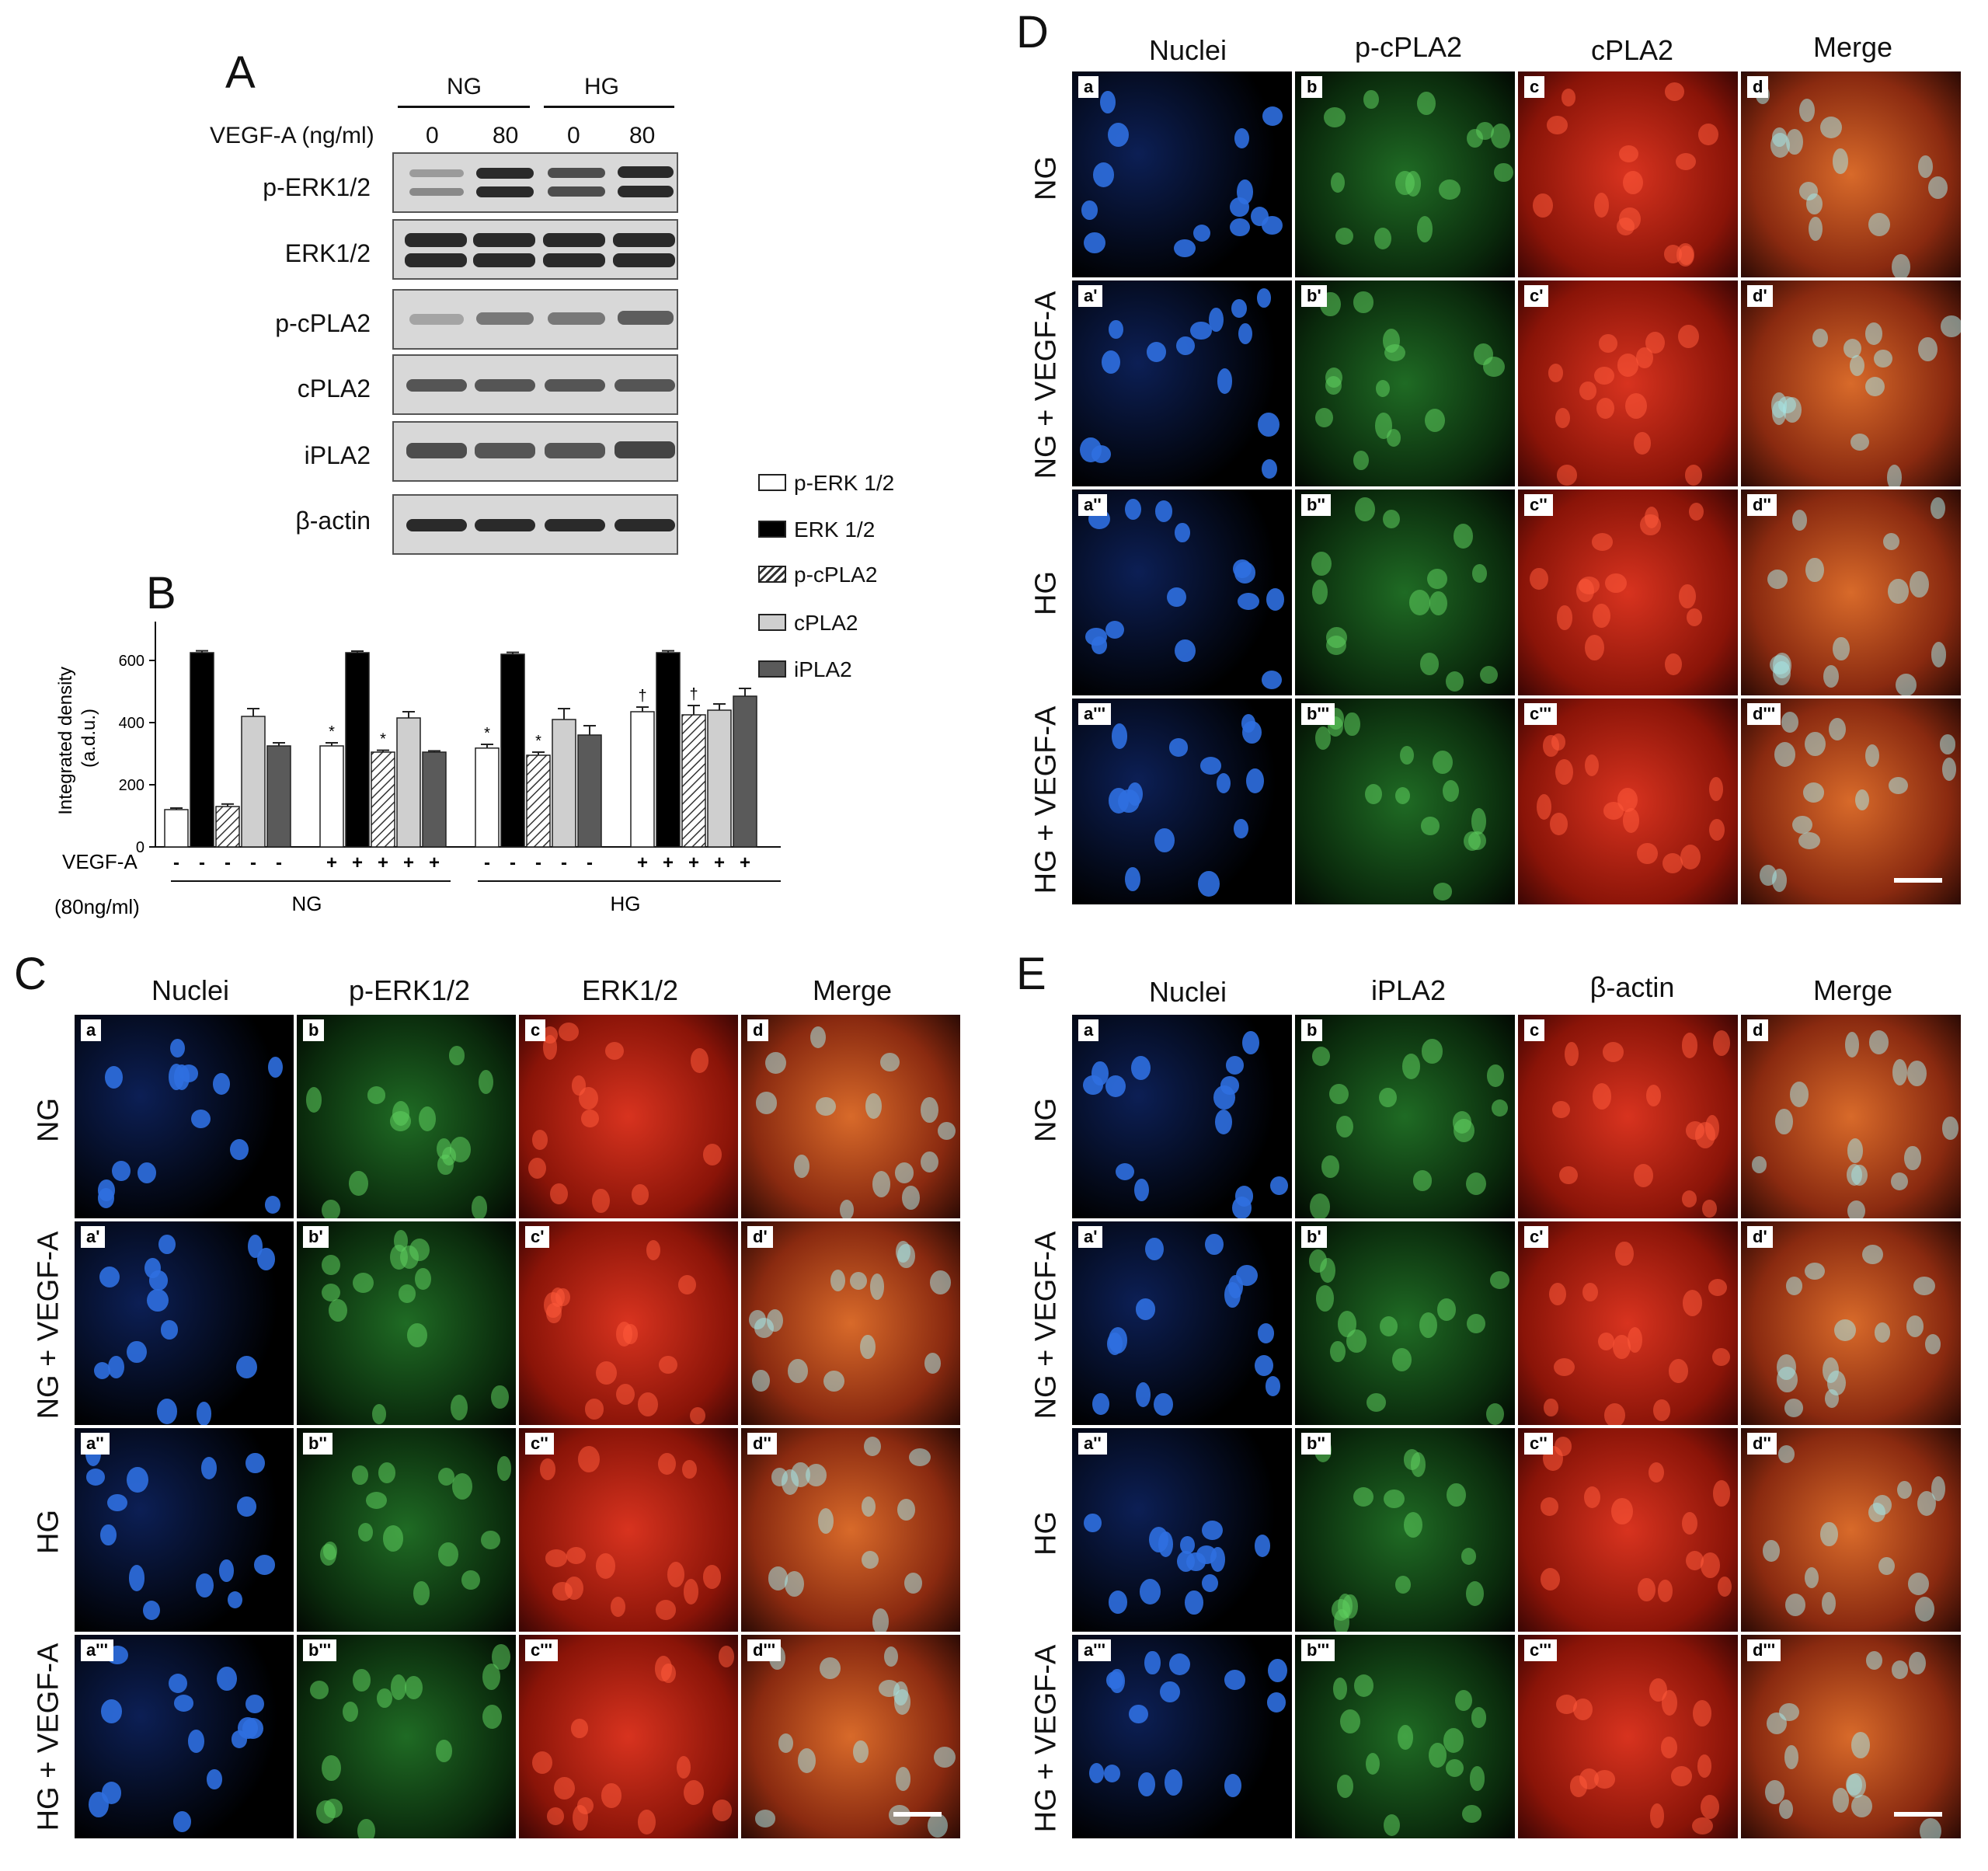 The height and width of the screenshot is (1871, 1988). What do you see at coordinates (97, 906) in the screenshot?
I see `x-label-dose: (80ng/ml)` at bounding box center [97, 906].